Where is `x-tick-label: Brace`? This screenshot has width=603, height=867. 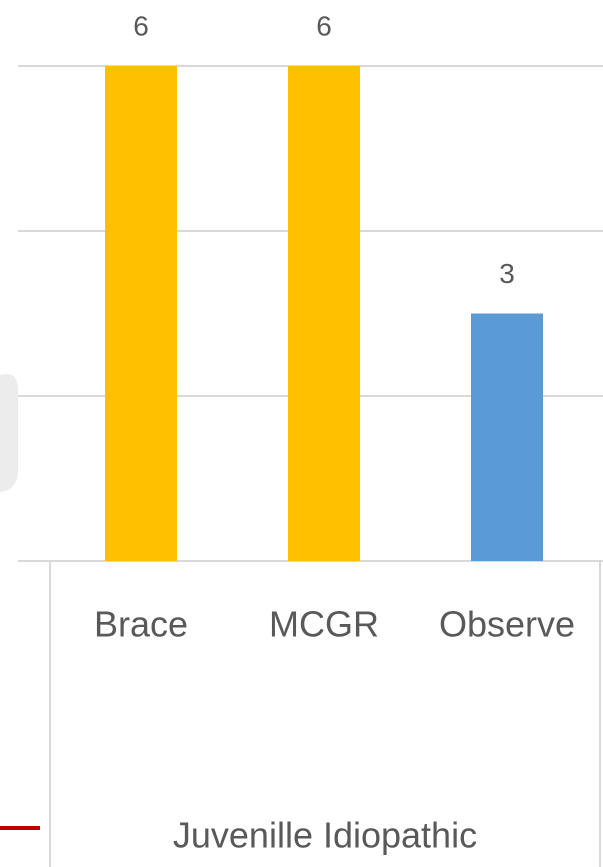
x-tick-label: Brace is located at coordinates (141, 624).